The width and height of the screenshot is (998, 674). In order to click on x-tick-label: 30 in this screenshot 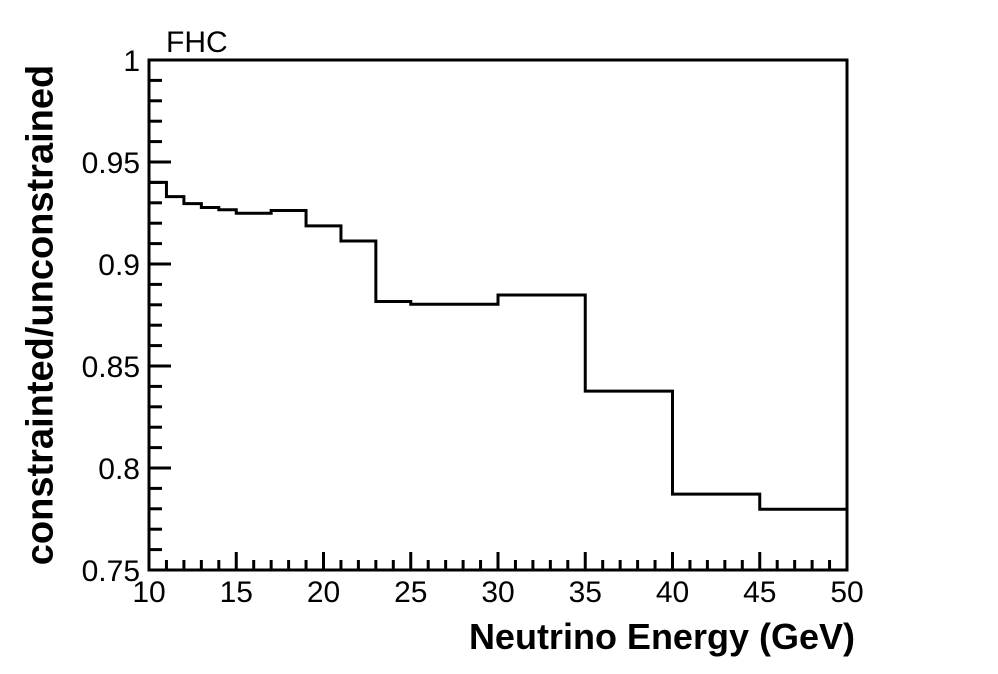, I will do `click(497, 592)`.